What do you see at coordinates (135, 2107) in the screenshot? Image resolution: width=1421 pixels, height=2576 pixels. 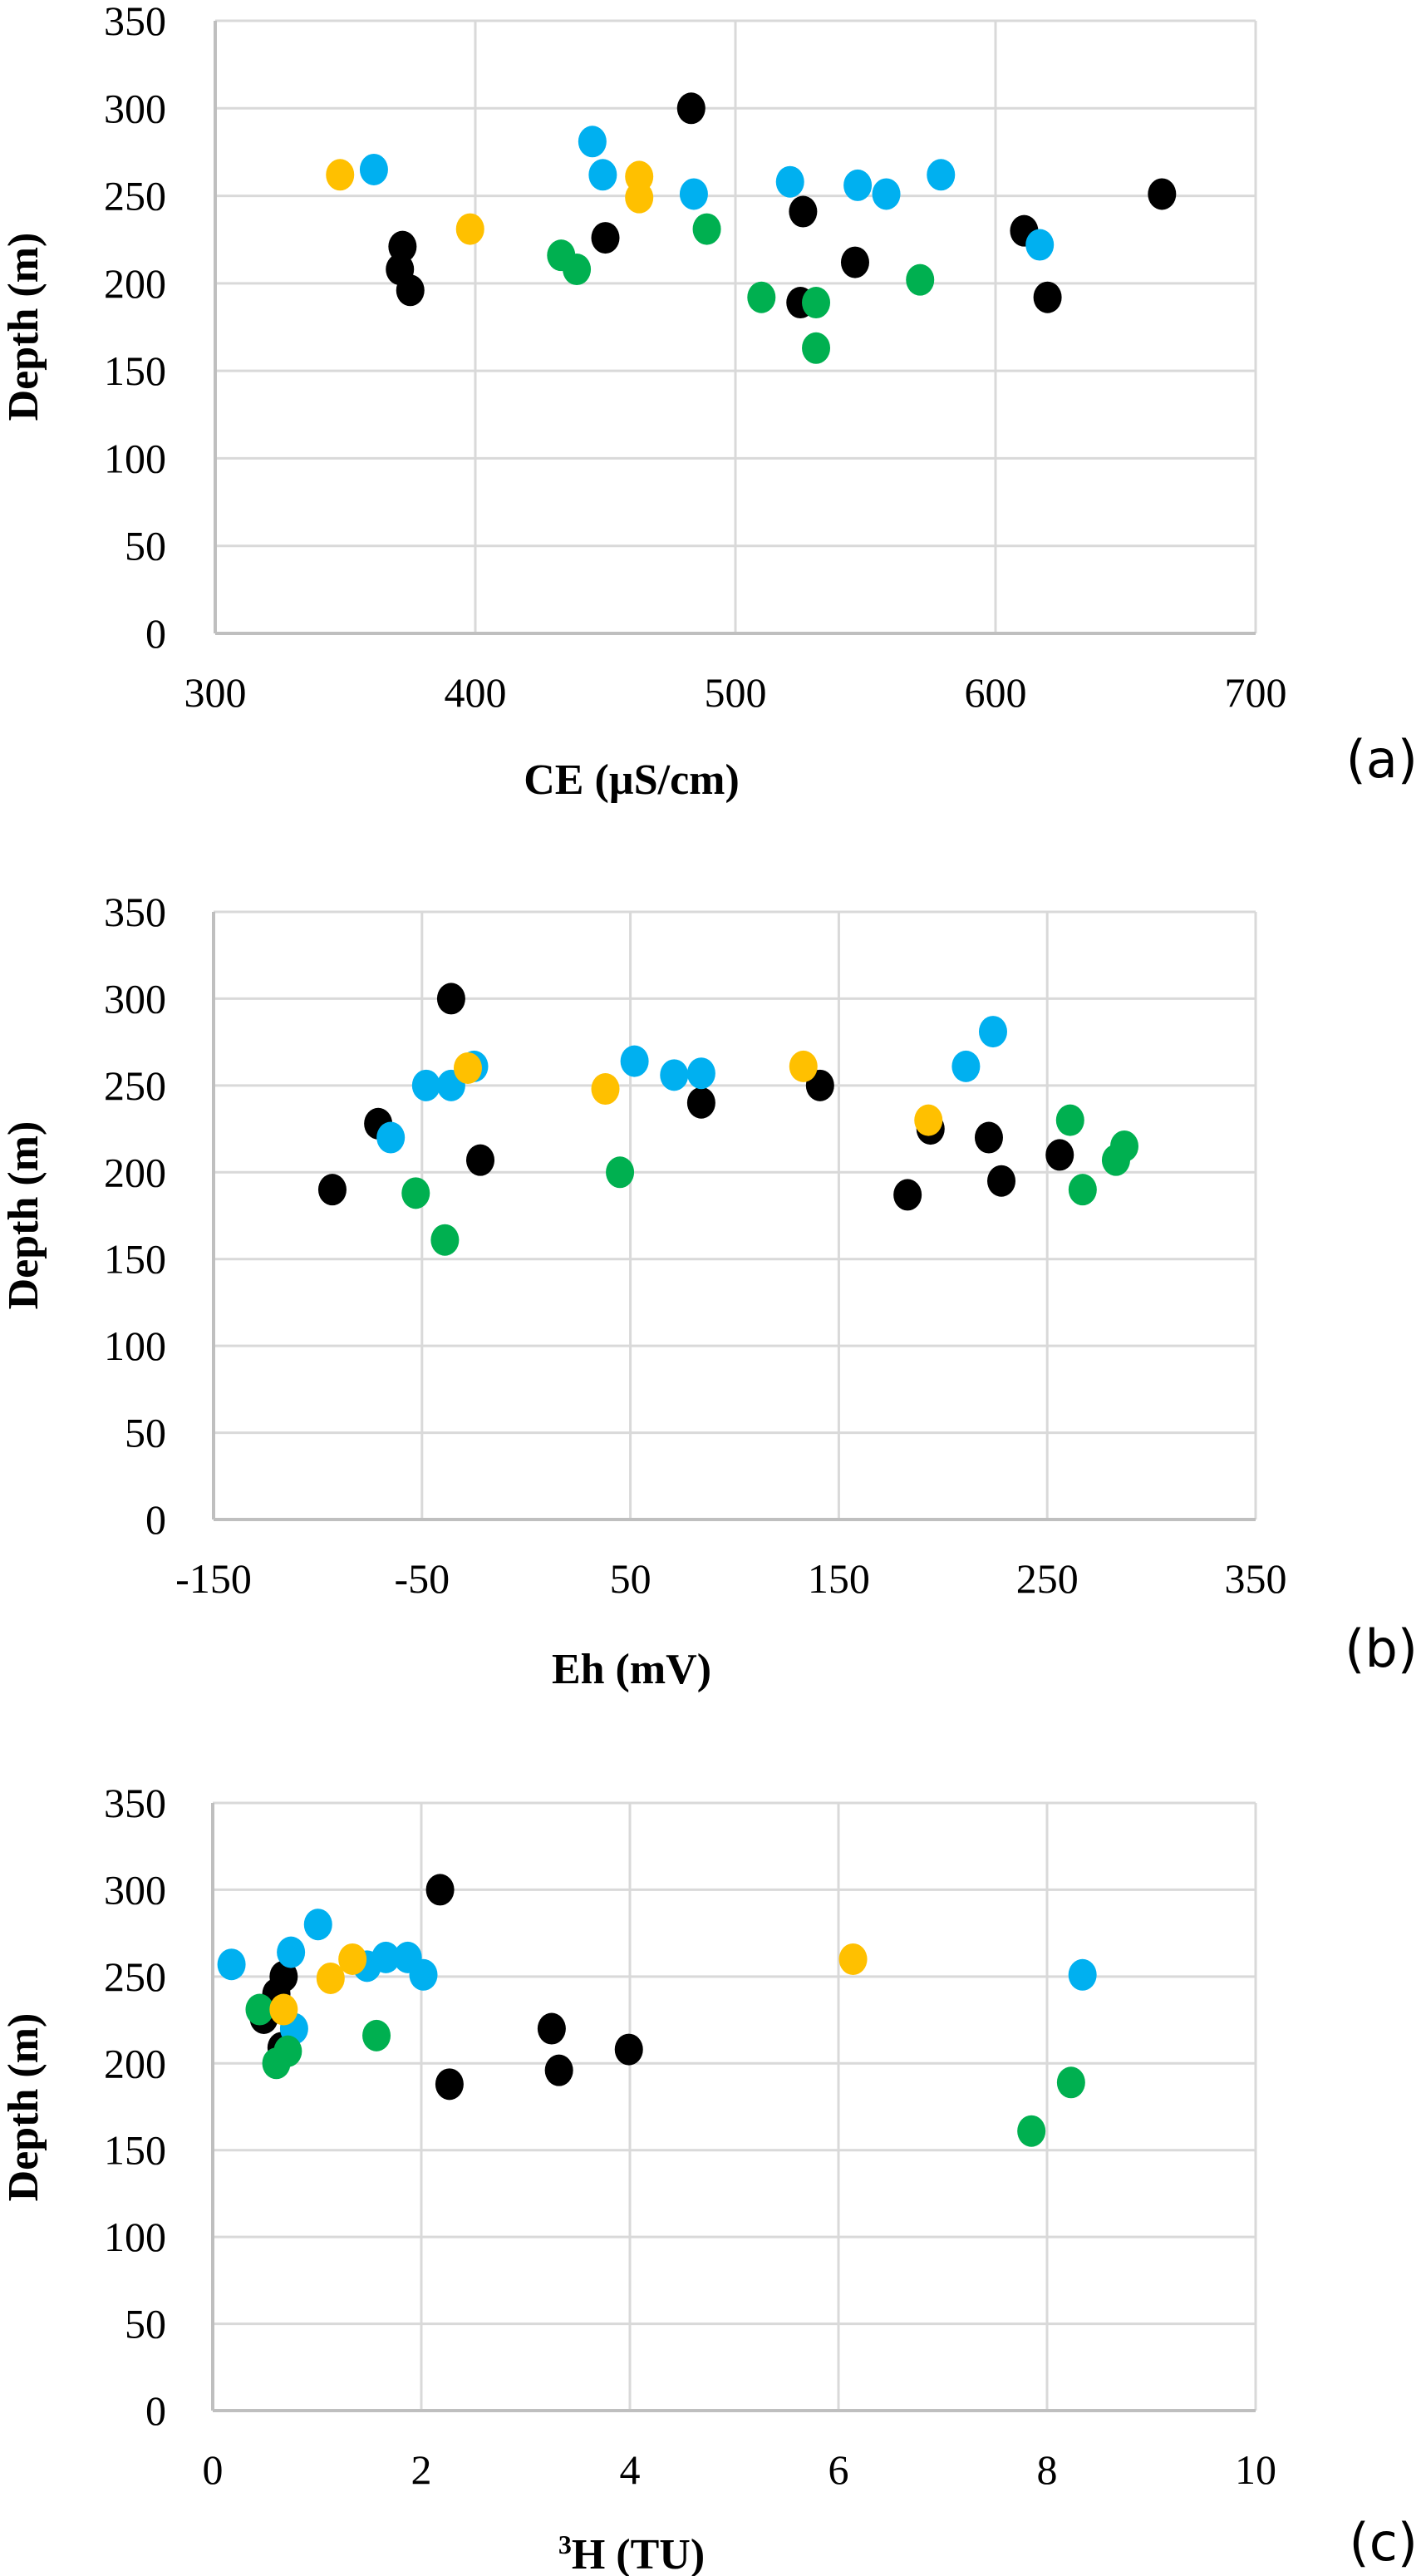 I see `panel-c-y-tick-labels: 0 50 100 150 200 250 300 350` at bounding box center [135, 2107].